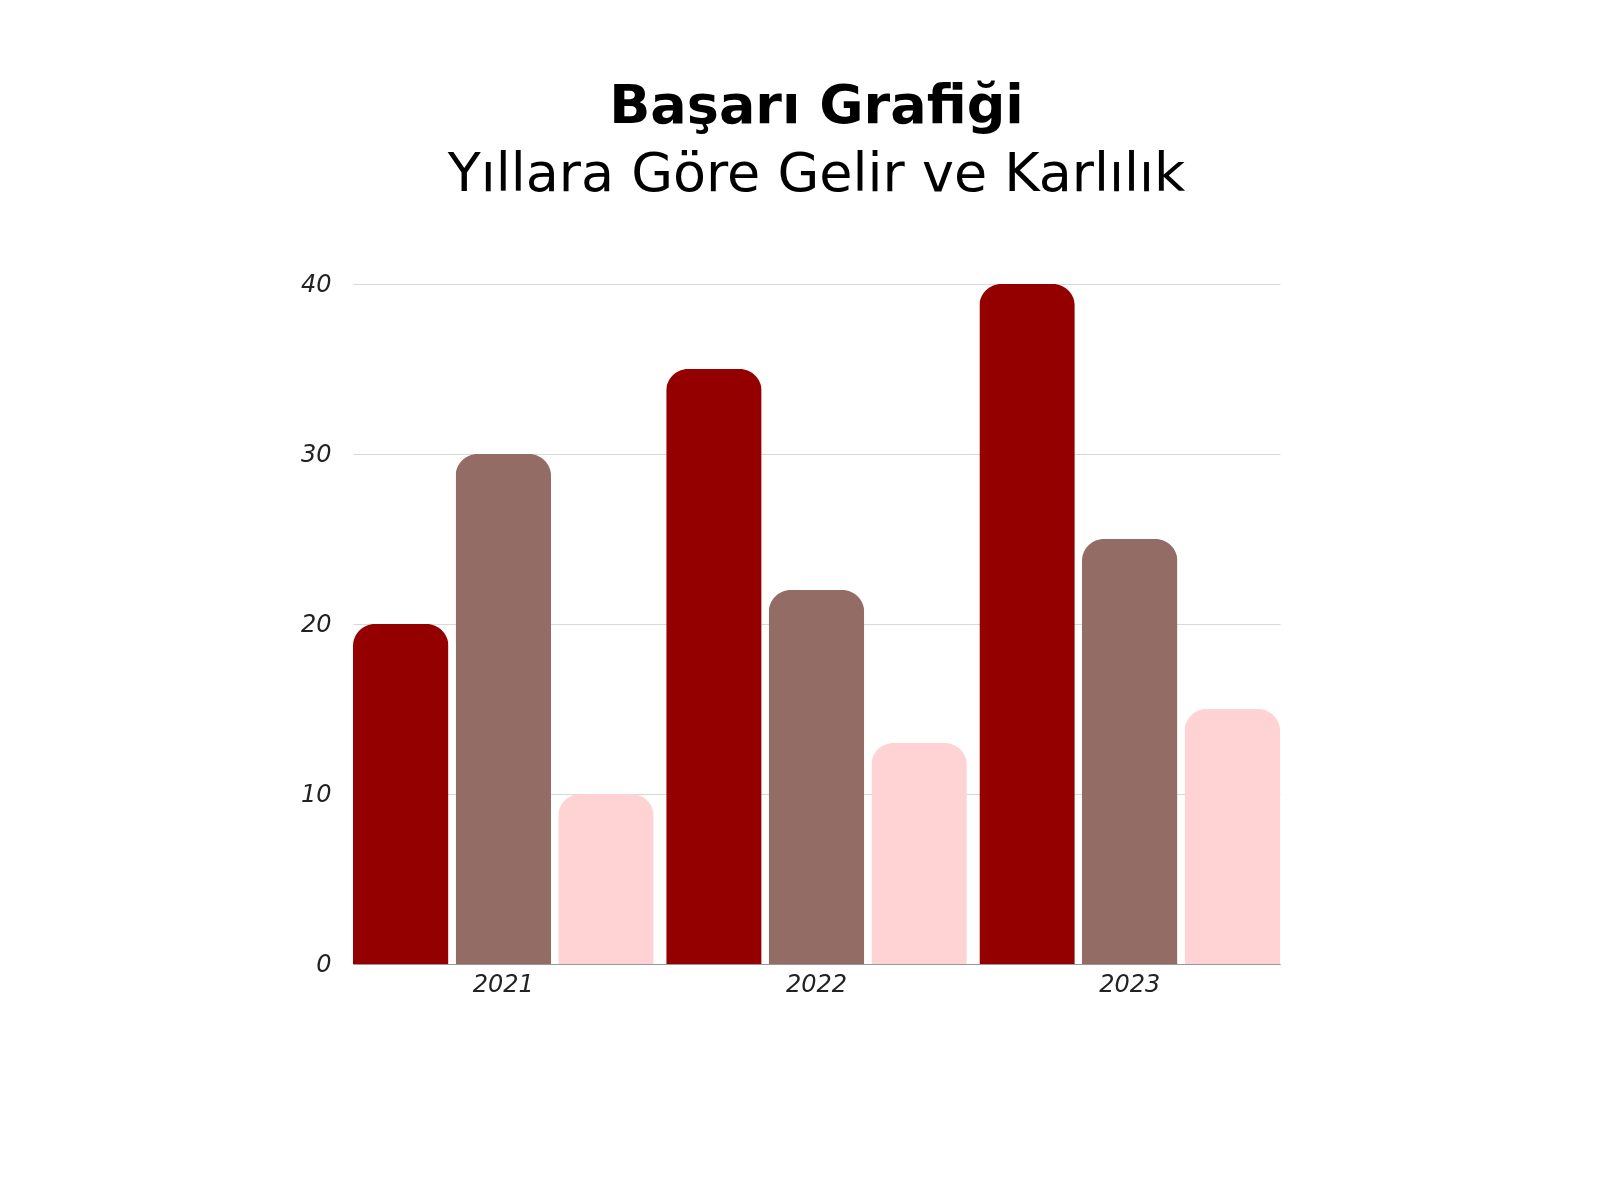 The height and width of the screenshot is (1200, 1600). What do you see at coordinates (816, 172) in the screenshot?
I see `chart-subtitle: Yıllara Göre Gelir ve Karlılık` at bounding box center [816, 172].